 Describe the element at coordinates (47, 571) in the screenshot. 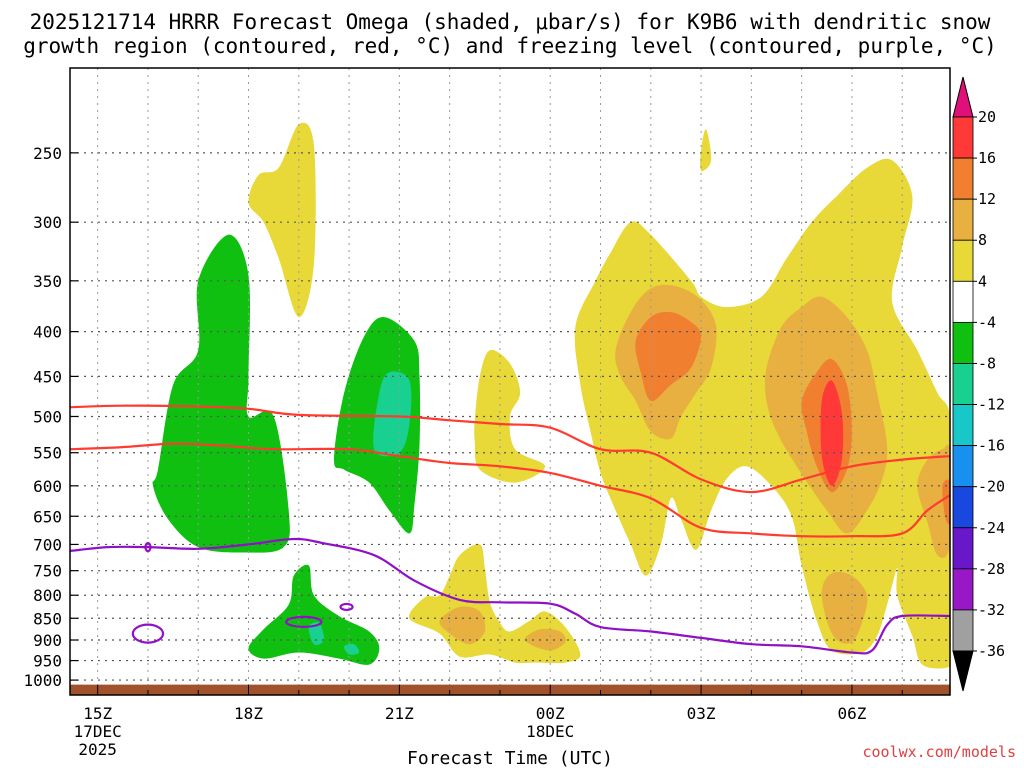

I see `y-tick-label-750: 750` at that location.